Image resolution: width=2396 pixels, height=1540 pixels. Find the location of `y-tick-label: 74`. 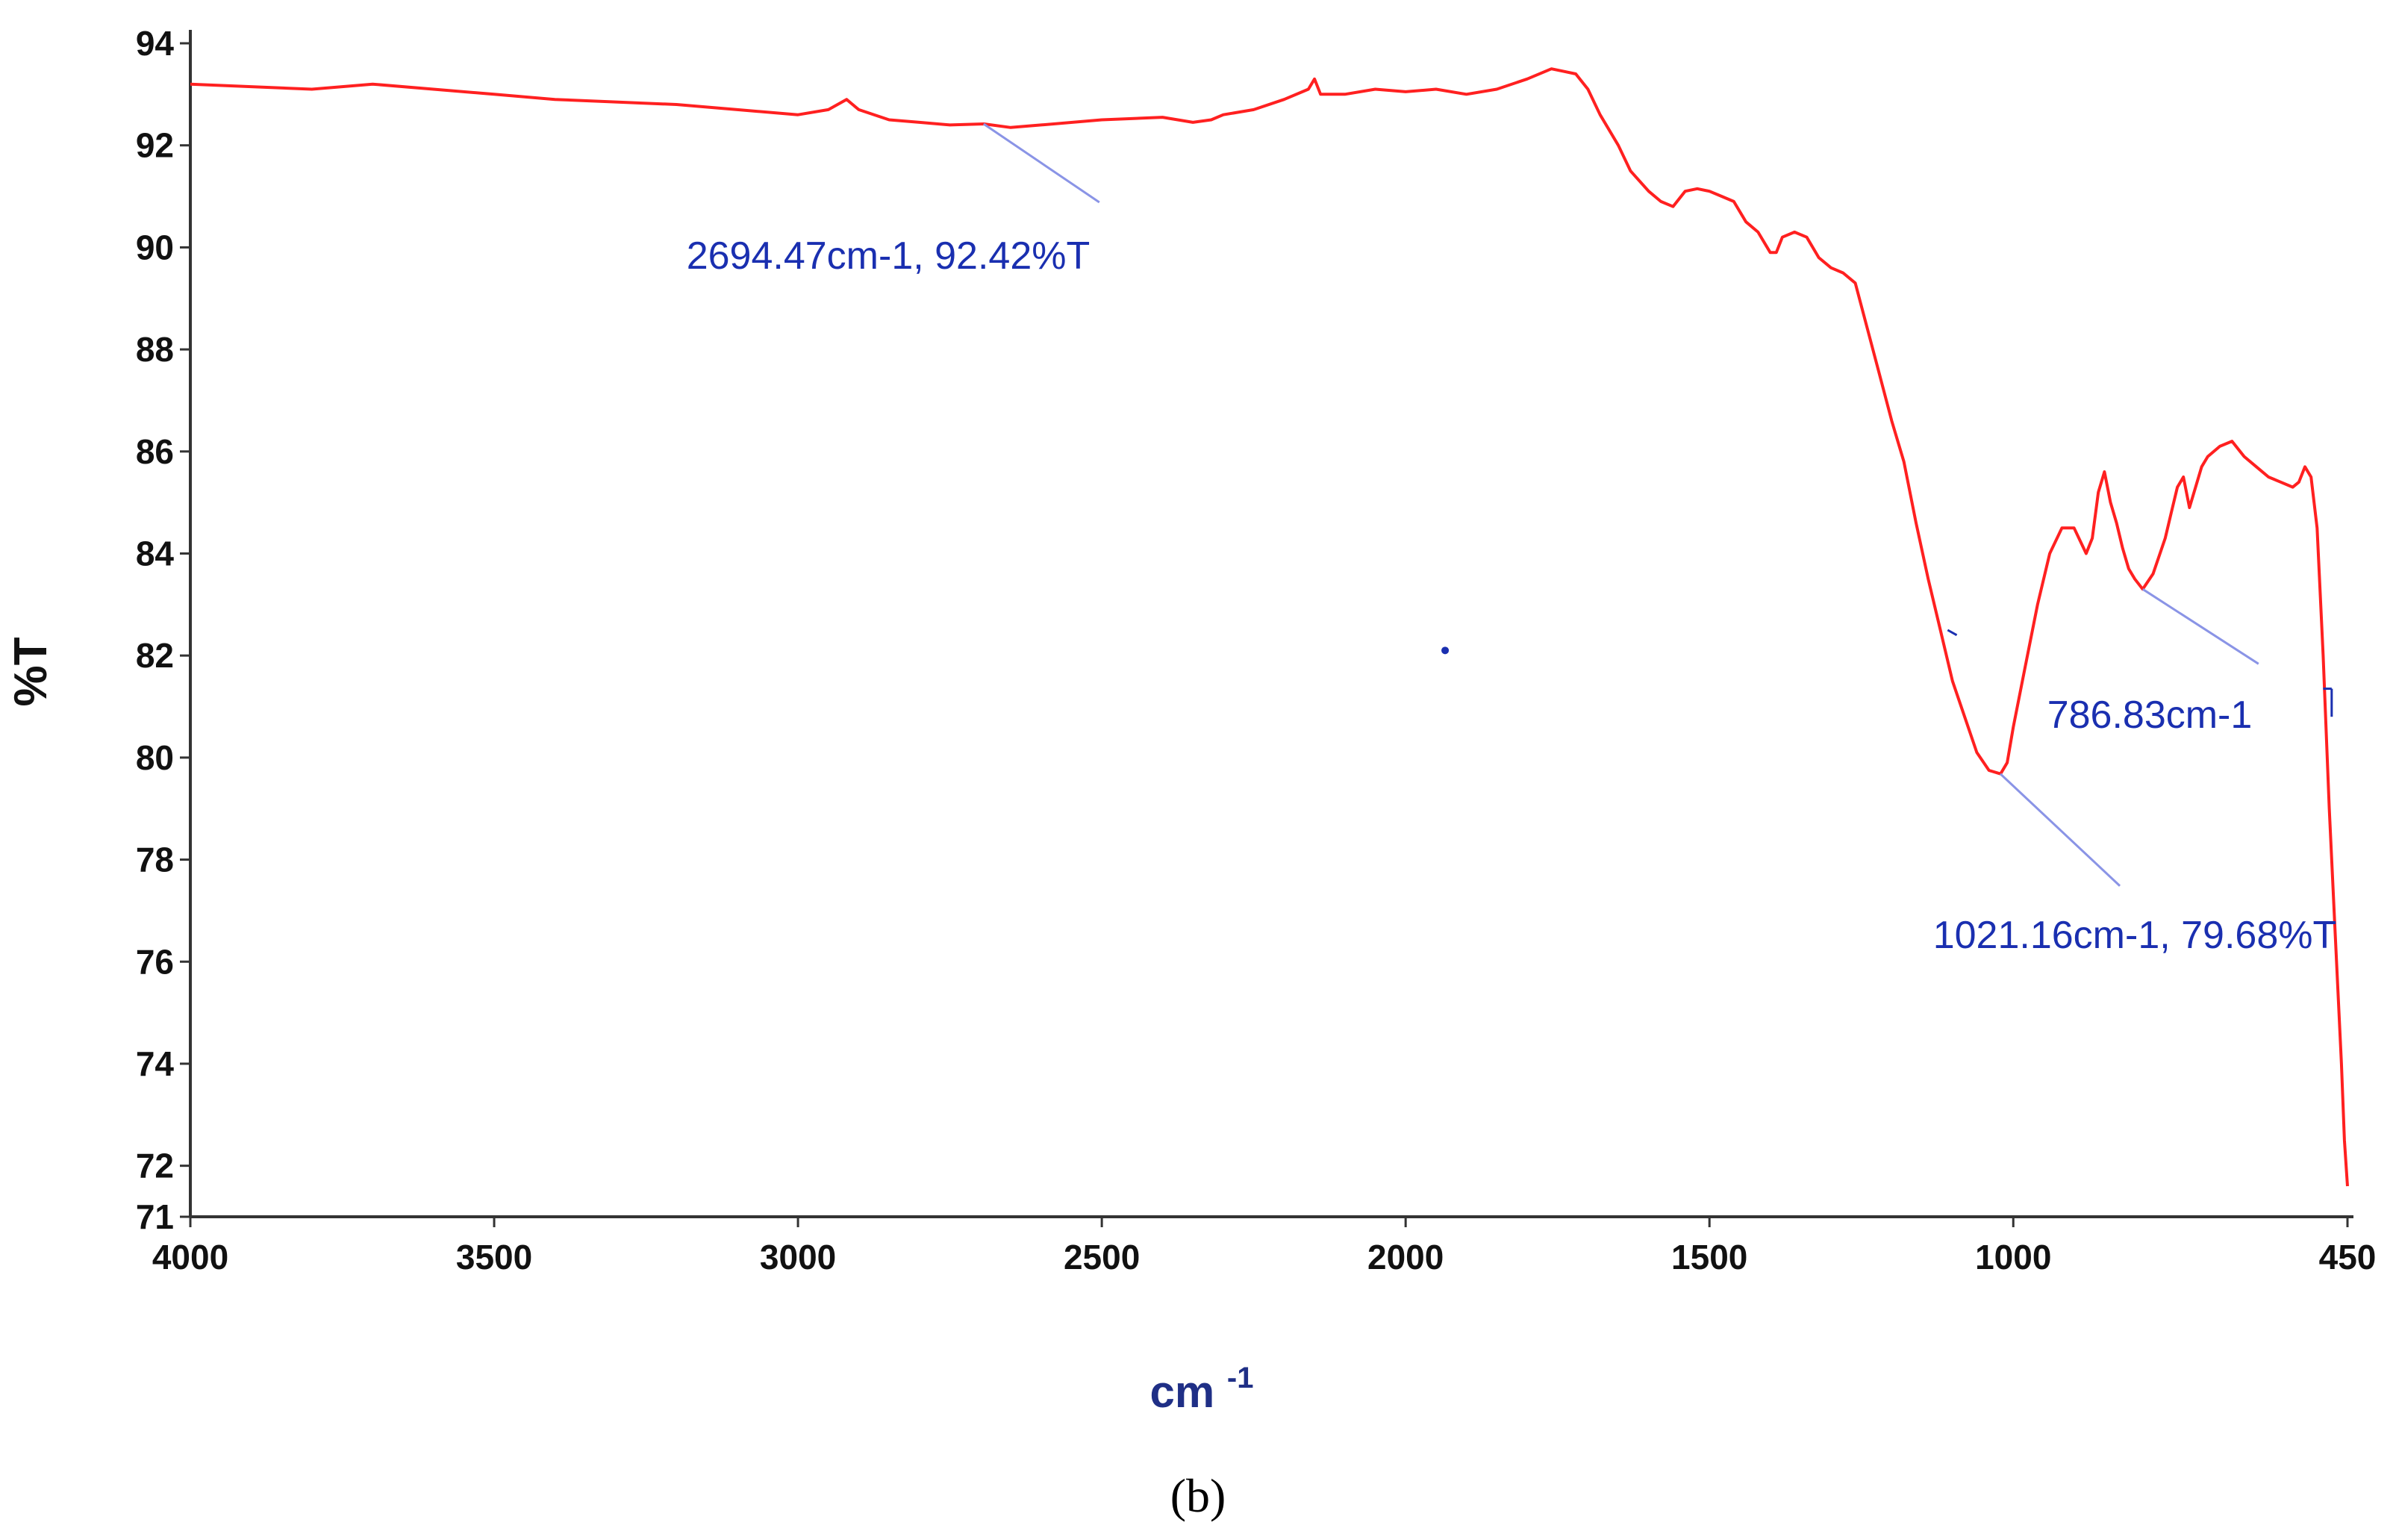

y-tick-label: 74 is located at coordinates (155, 1063).